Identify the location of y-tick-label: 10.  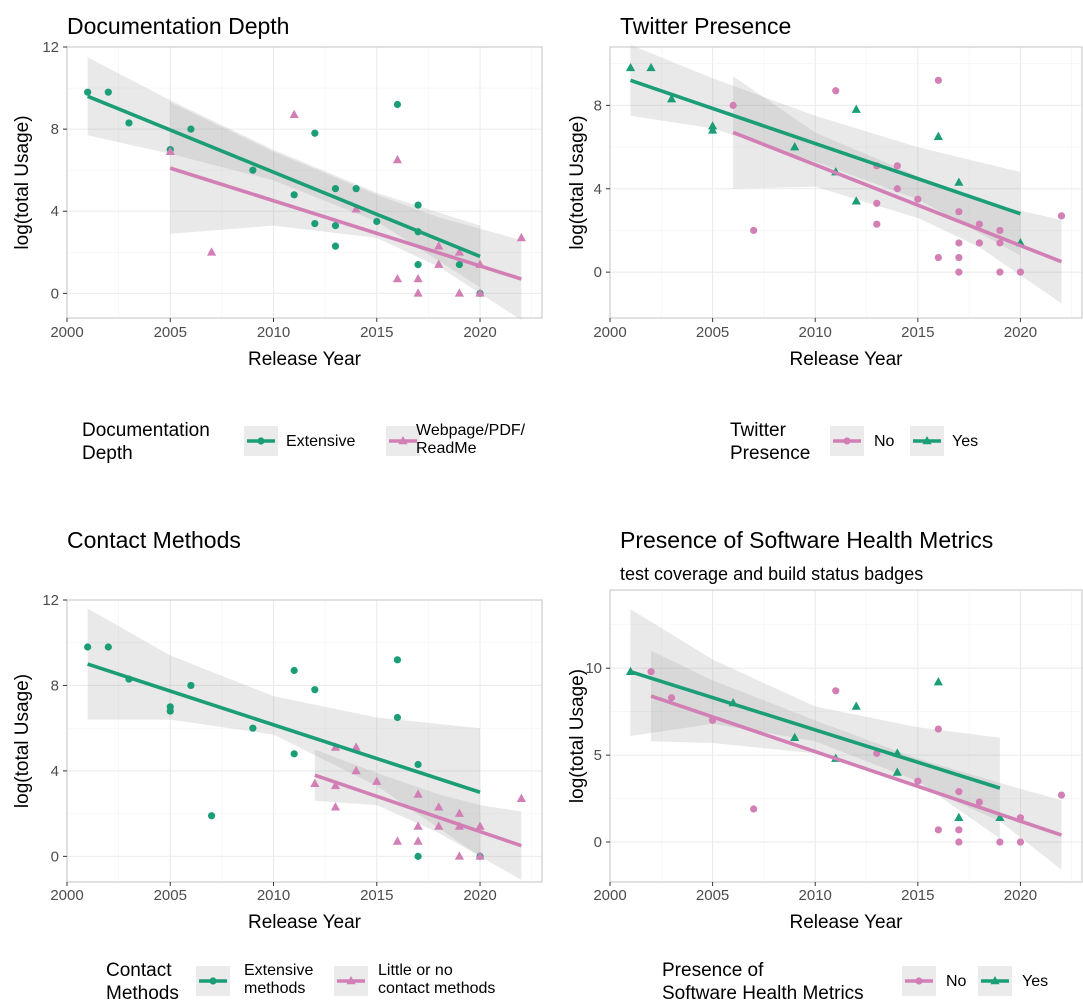
(593, 668).